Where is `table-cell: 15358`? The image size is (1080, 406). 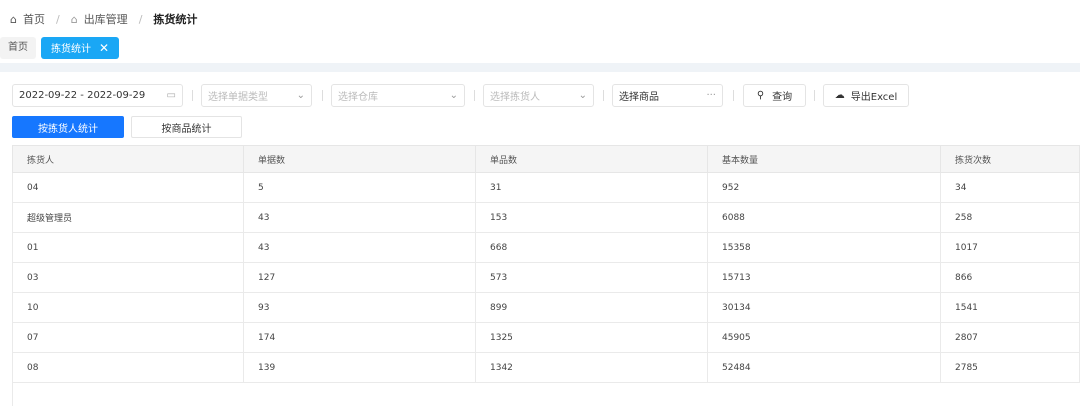 table-cell: 15358 is located at coordinates (824, 247).